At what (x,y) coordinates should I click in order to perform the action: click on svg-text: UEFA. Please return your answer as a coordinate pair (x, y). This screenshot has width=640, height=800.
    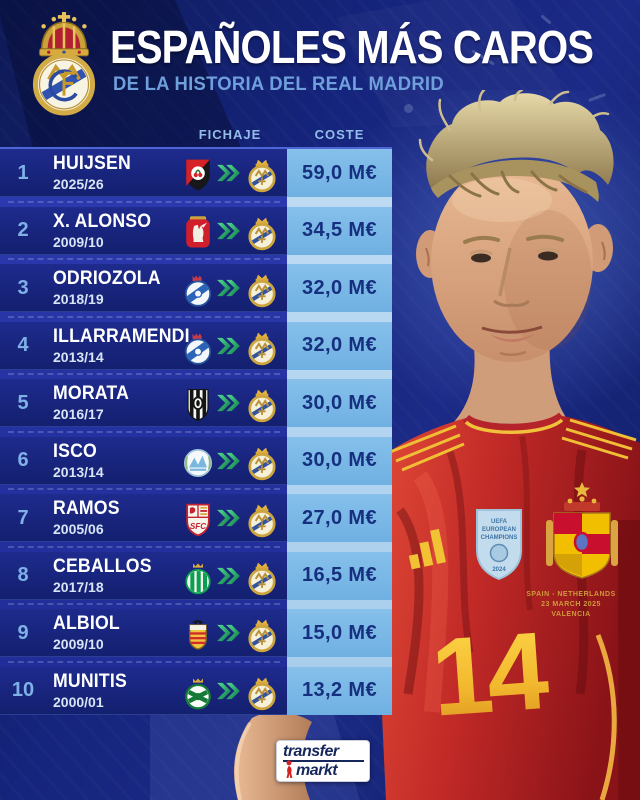
    Looking at the image, I should click on (499, 522).